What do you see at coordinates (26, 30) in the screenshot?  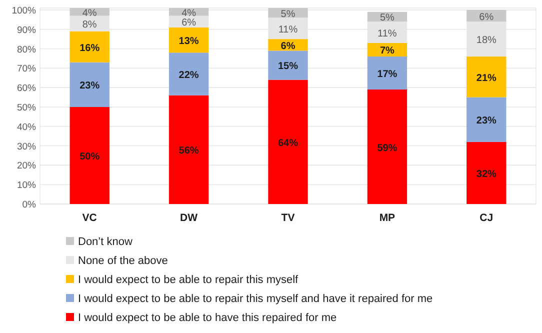 I see `y-tick-label: 90%` at bounding box center [26, 30].